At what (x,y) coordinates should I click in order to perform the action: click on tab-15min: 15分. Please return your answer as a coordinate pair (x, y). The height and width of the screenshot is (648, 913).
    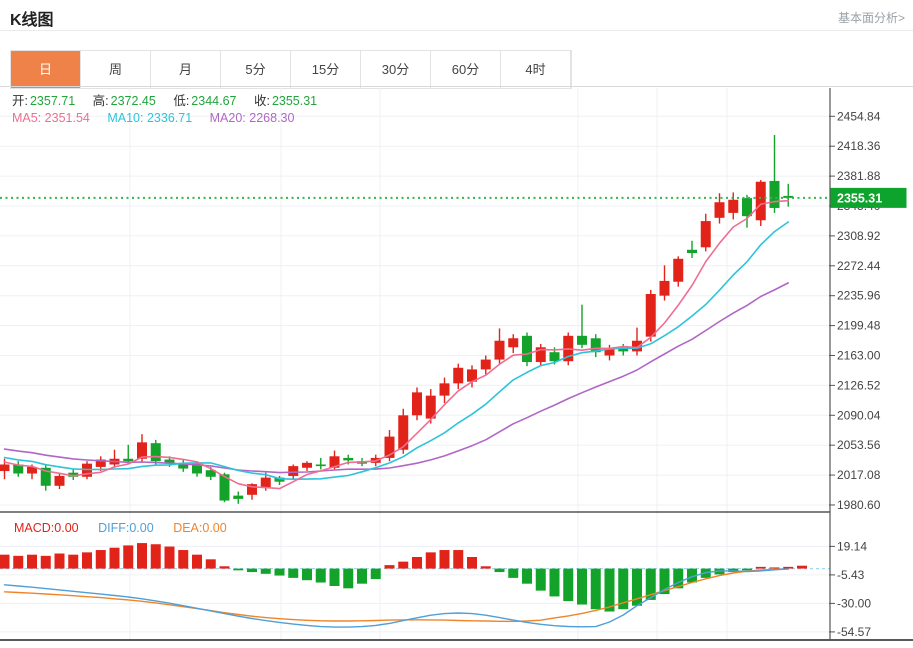
    Looking at the image, I should click on (326, 69).